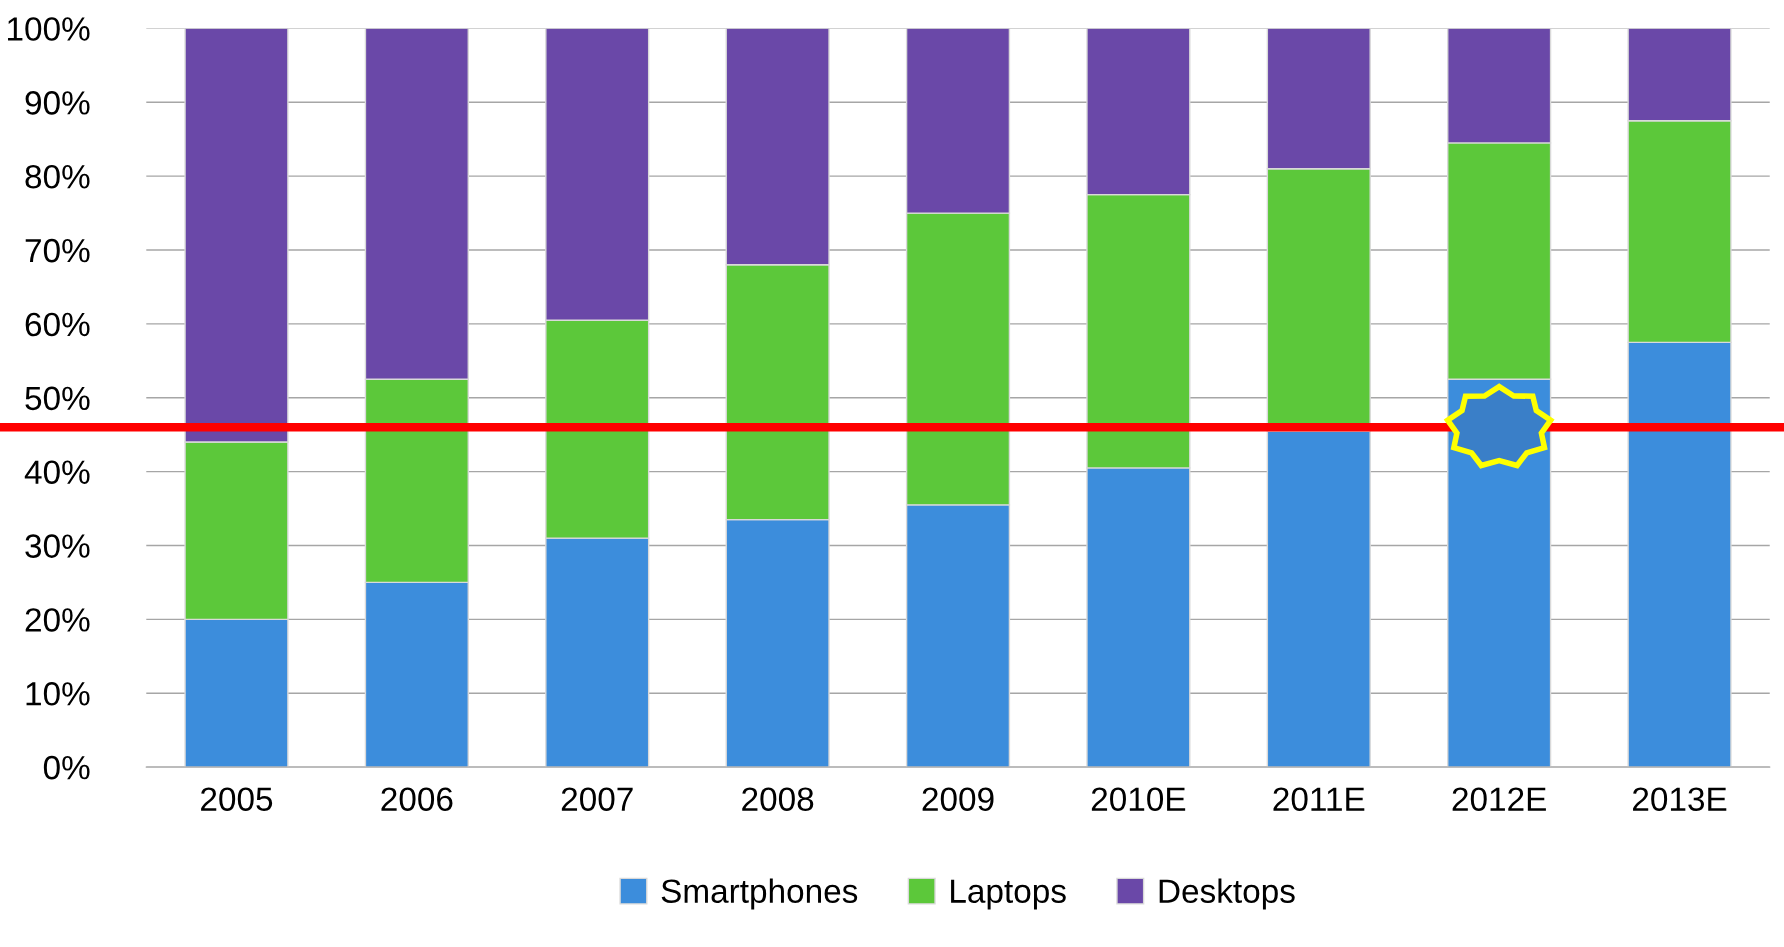 This screenshot has width=1784, height=947. I want to click on x-tick-label: 2013E, so click(1680, 799).